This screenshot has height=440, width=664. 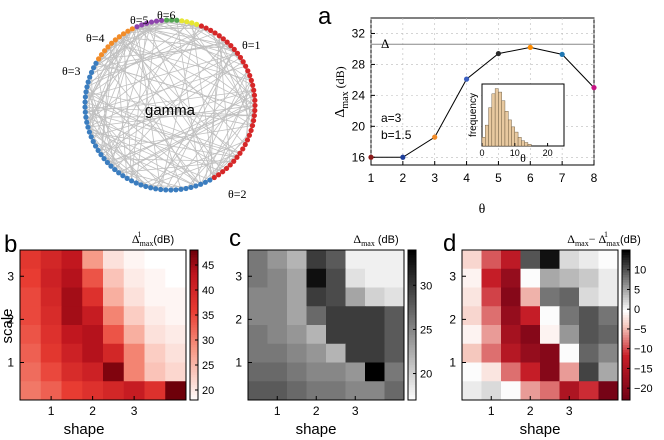 I want to click on panel-a-ylabel: Δmax(dB), so click(x=342, y=91).